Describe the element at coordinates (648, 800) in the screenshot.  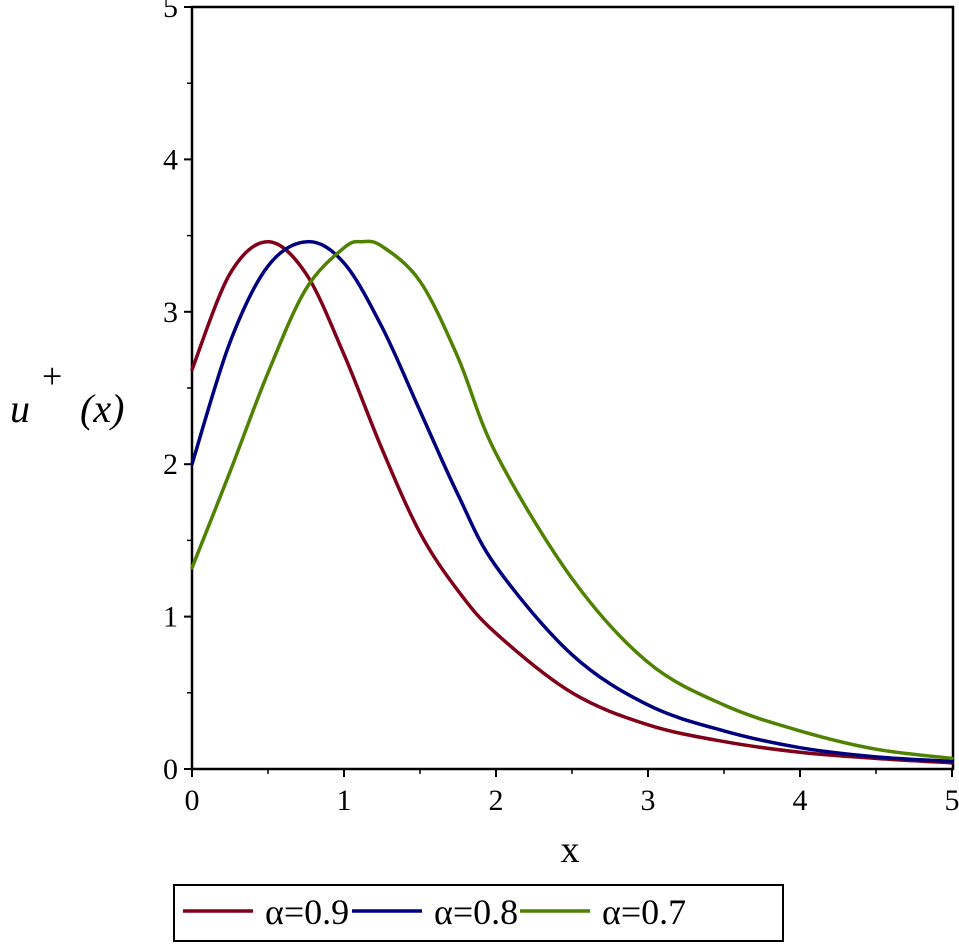
I see `x-tick-label: 3` at that location.